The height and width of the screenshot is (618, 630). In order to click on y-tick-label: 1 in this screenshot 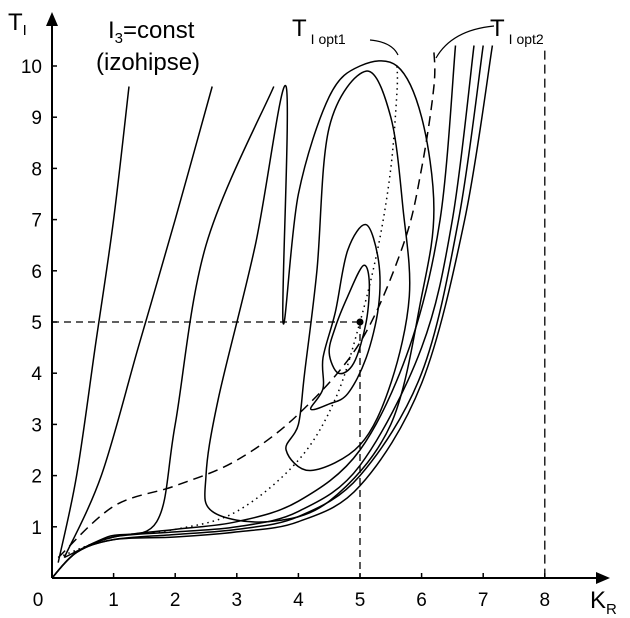, I will do `click(36, 528)`.